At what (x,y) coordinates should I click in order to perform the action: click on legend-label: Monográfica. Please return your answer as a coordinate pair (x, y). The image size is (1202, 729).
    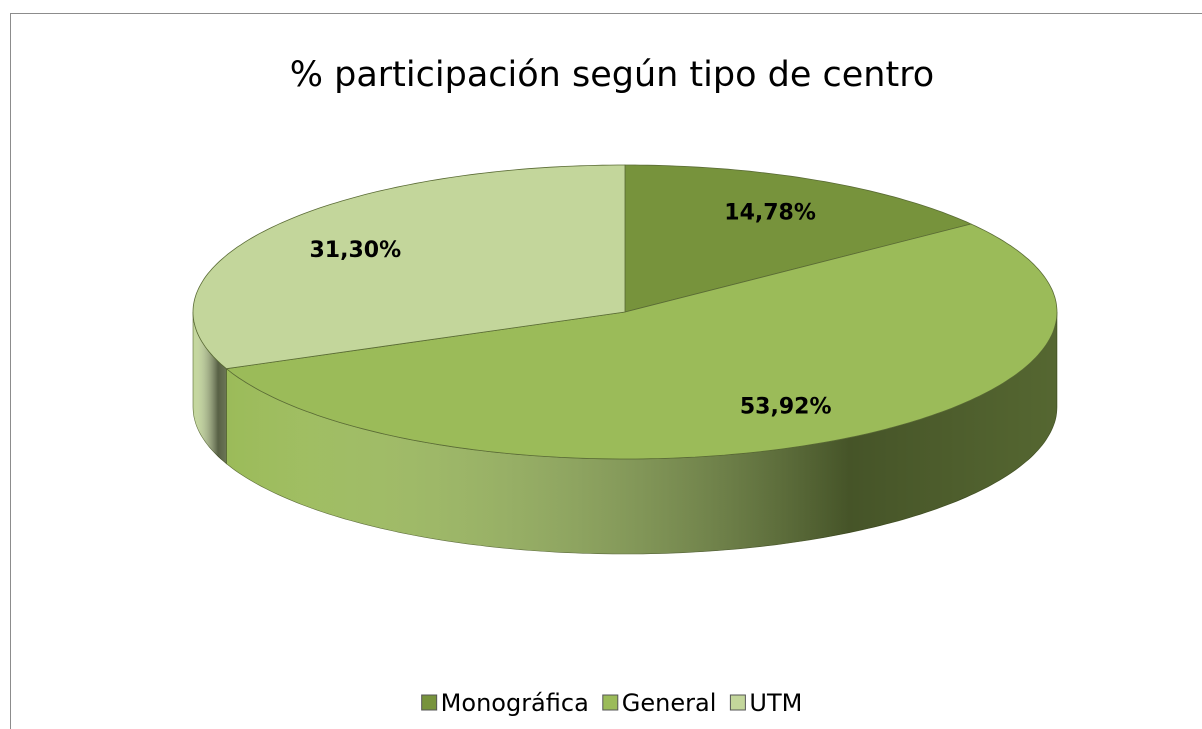
    Looking at the image, I should click on (515, 703).